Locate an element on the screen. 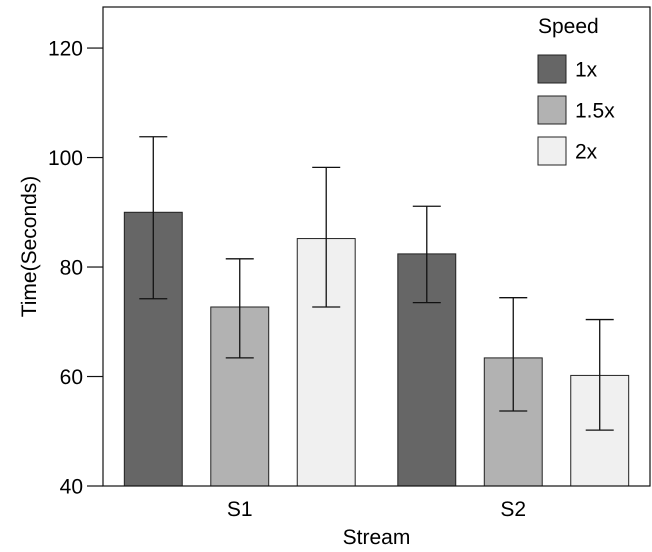 This screenshot has width=652, height=552. legend-label: 1x is located at coordinates (586, 70).